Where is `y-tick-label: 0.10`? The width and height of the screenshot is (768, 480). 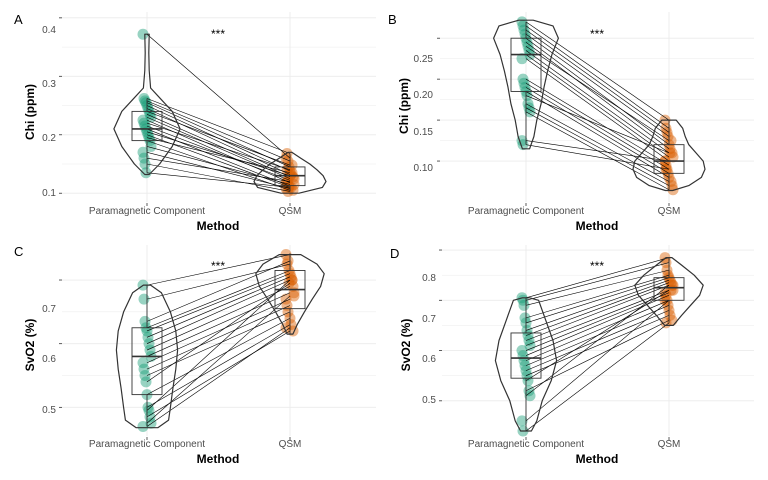 y-tick-label: 0.10 is located at coordinates (424, 168).